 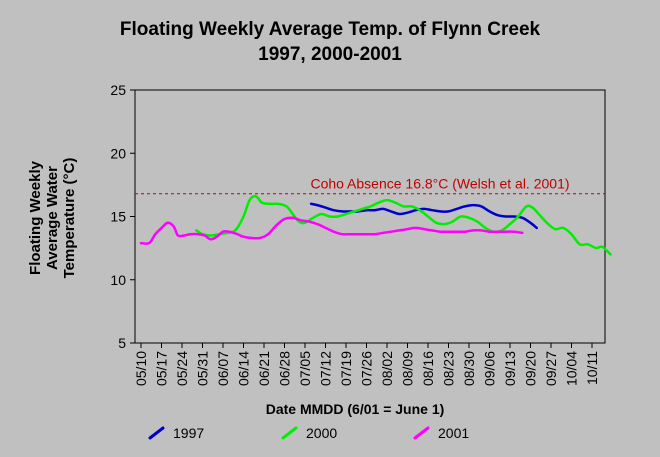 I want to click on y-tick-label: 25, so click(x=118, y=90).